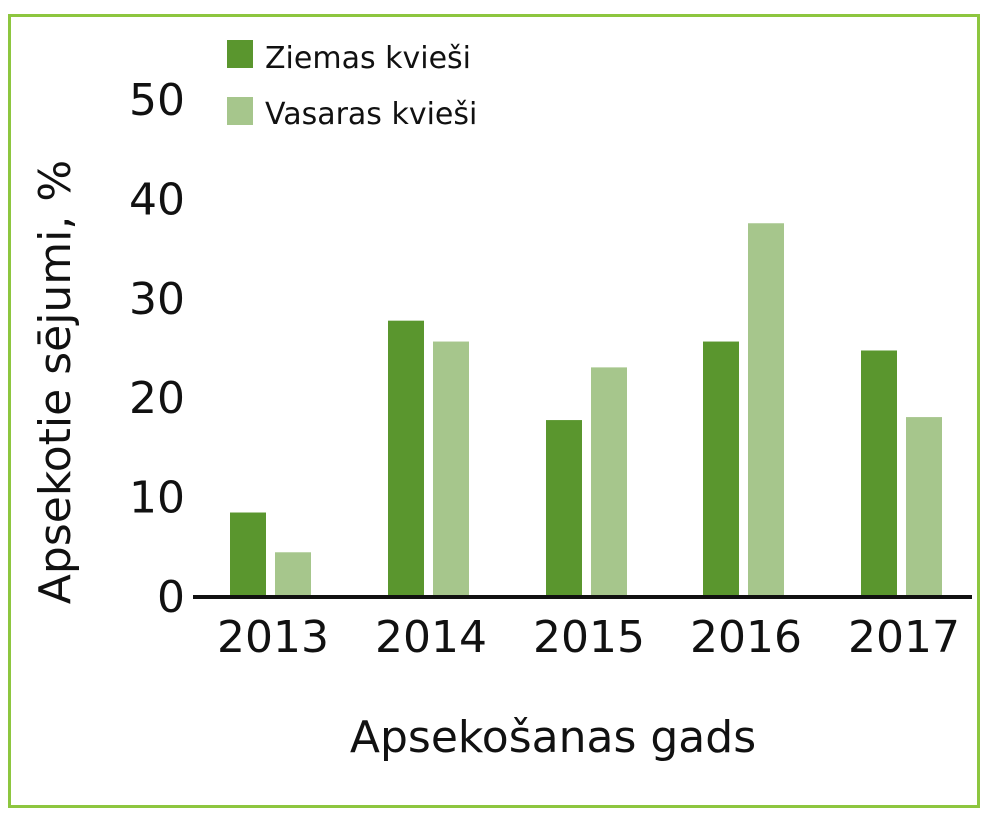 Image resolution: width=1000 pixels, height=820 pixels. What do you see at coordinates (352, 86) in the screenshot?
I see `legend: Ziemas kvieši Vasaras kvieši` at bounding box center [352, 86].